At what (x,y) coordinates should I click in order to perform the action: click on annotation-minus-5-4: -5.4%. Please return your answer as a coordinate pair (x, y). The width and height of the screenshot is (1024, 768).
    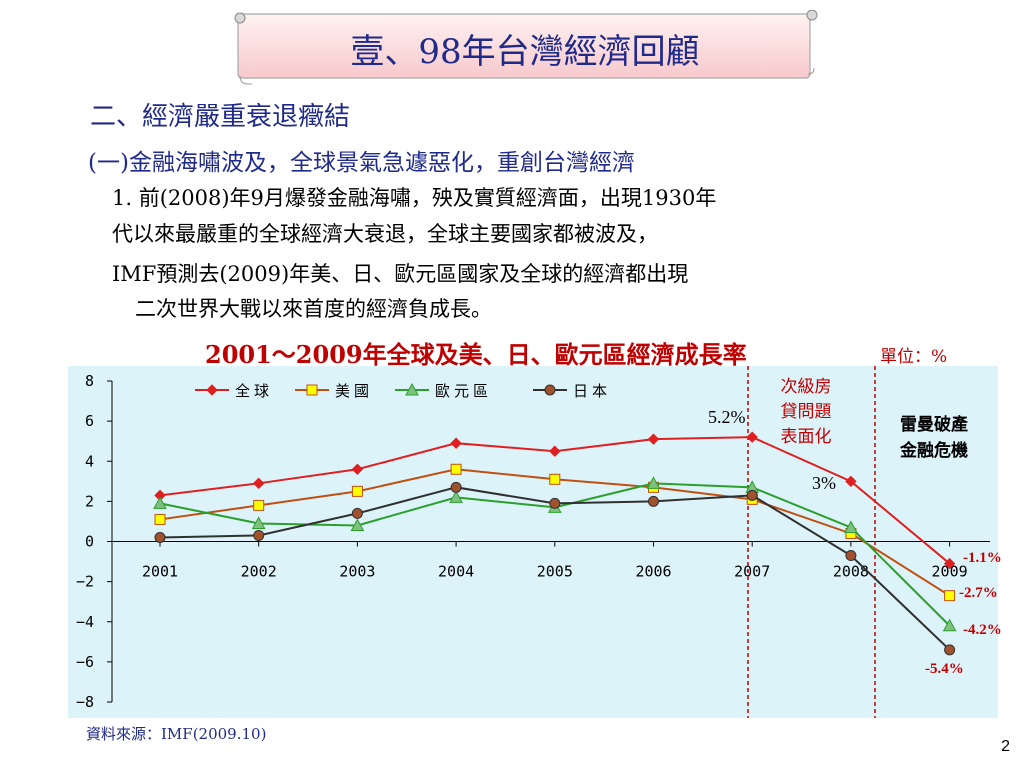
    Looking at the image, I should click on (944, 669).